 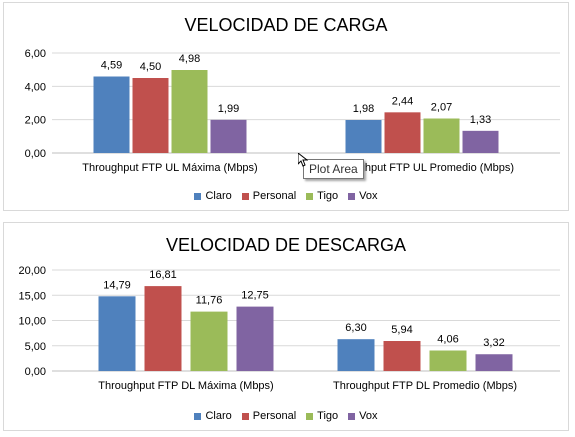 I want to click on download-legend-item-claro: Claro, so click(x=213, y=416).